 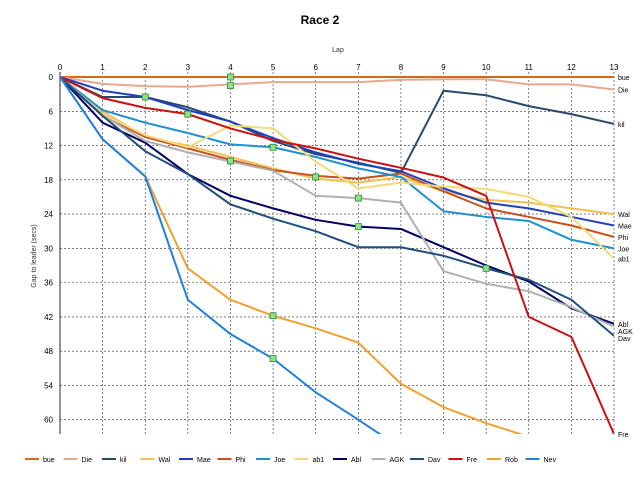 I want to click on y-axis-label: Gap to leader (secs), so click(x=34, y=255).